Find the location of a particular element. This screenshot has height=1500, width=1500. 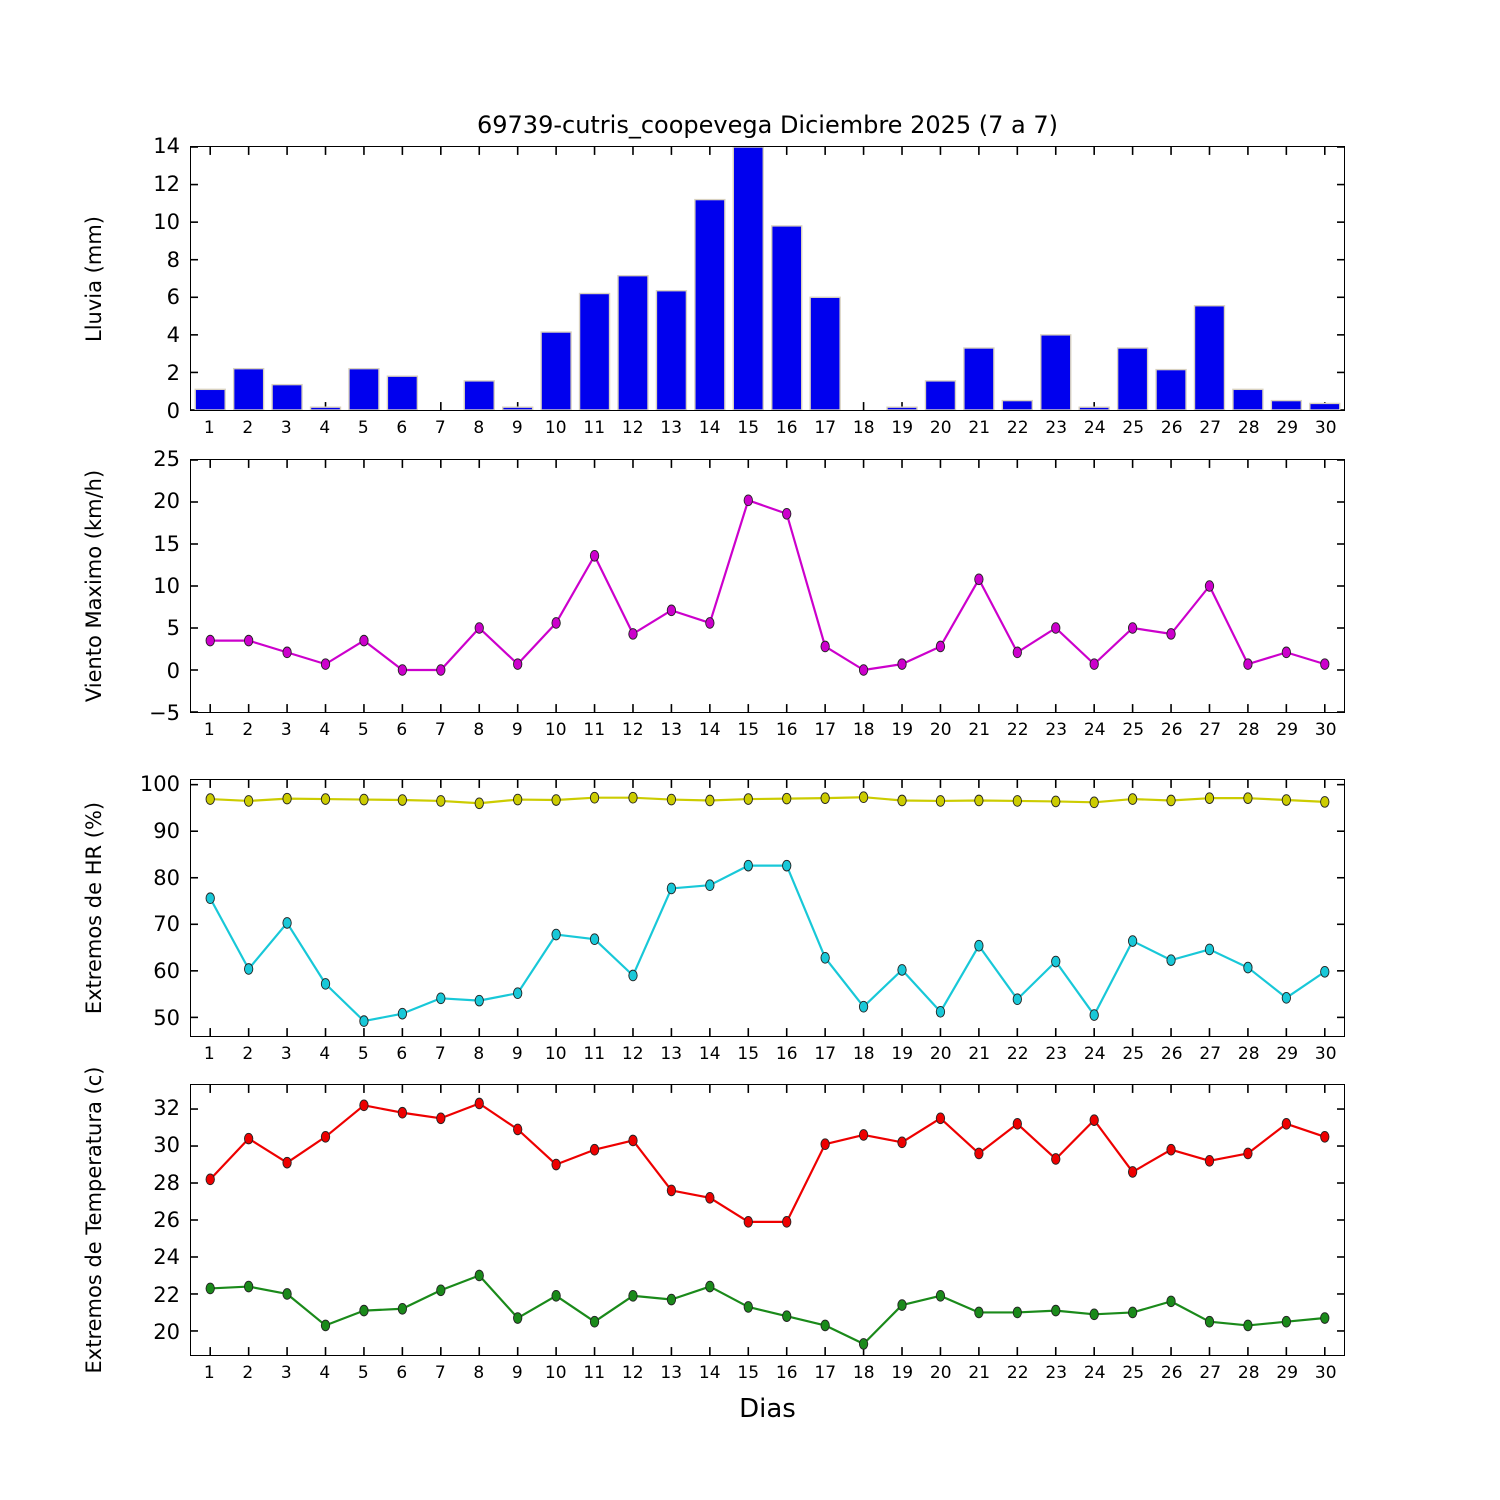

x-tick-label-viento: 12 is located at coordinates (632, 730).